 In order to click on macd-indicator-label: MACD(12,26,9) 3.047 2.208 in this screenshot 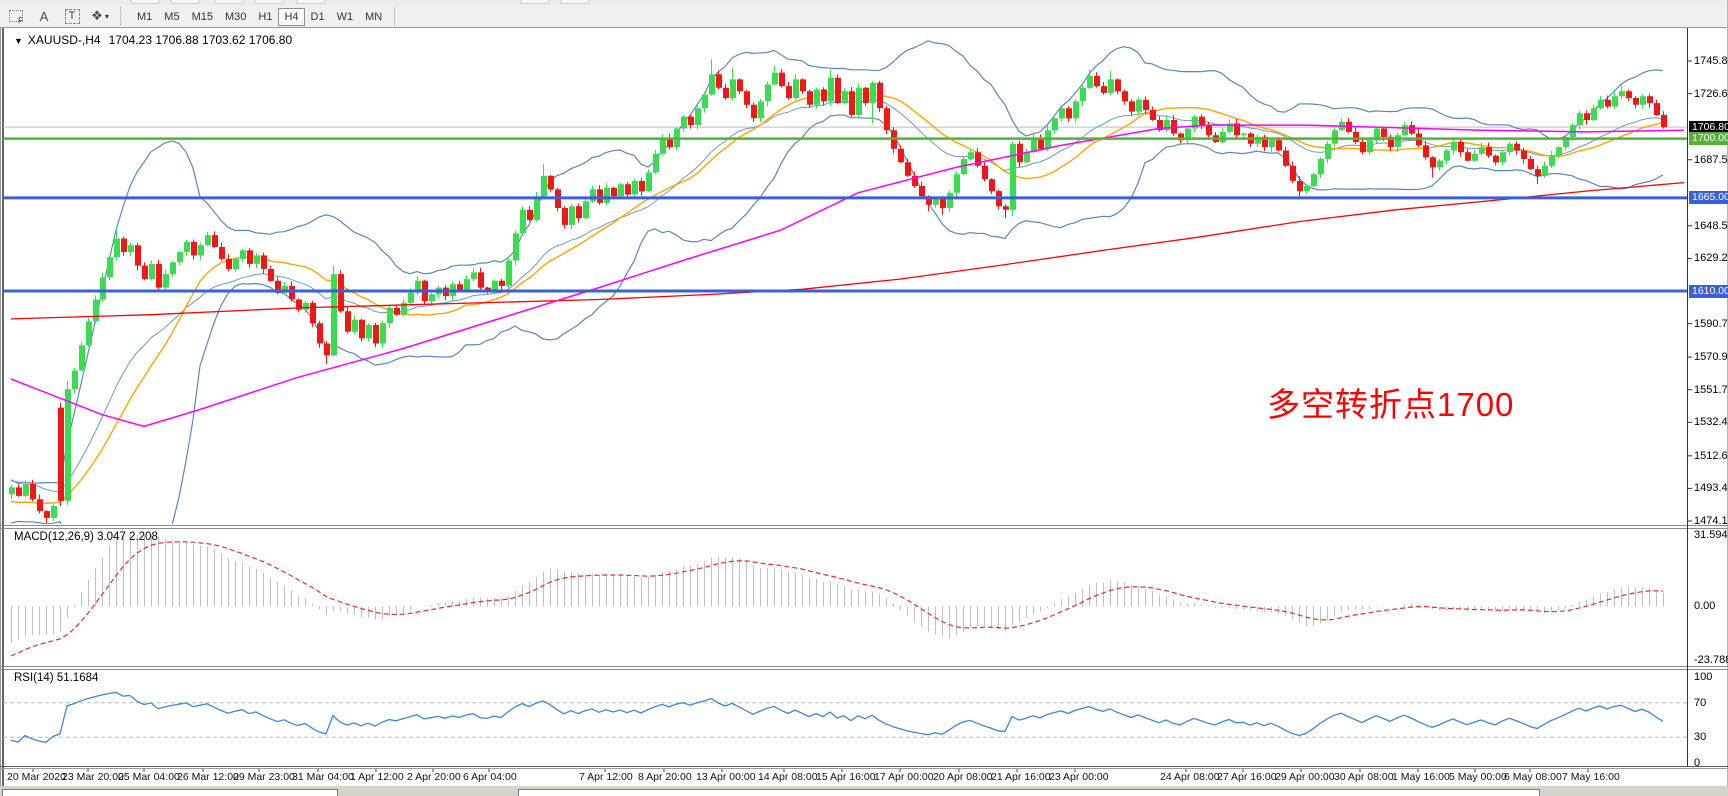, I will do `click(86, 537)`.